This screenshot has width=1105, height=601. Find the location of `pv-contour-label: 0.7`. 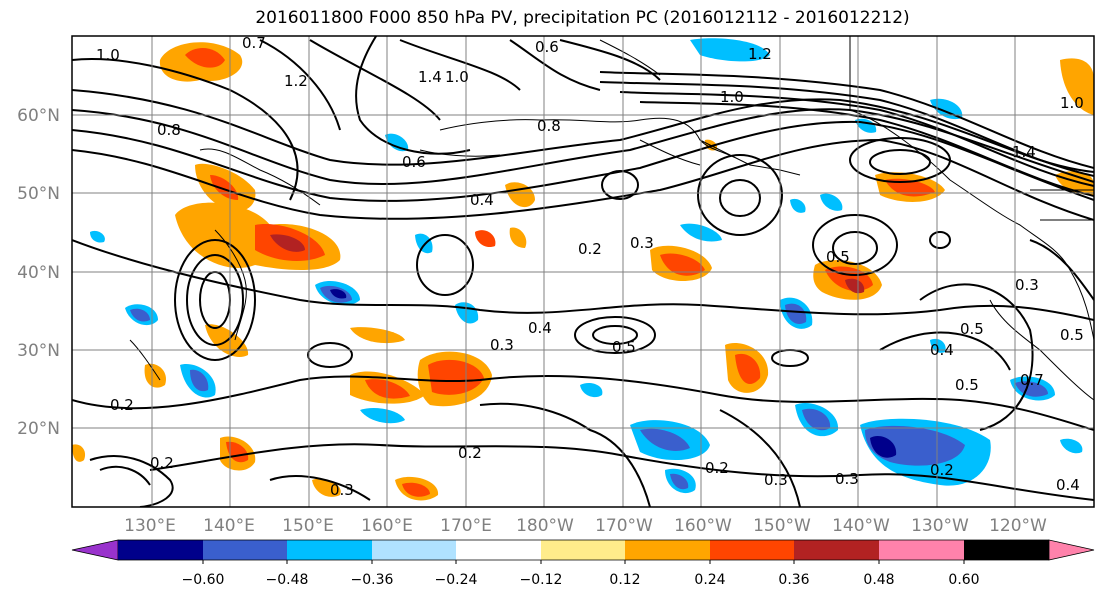

pv-contour-label: 0.7 is located at coordinates (254, 43).